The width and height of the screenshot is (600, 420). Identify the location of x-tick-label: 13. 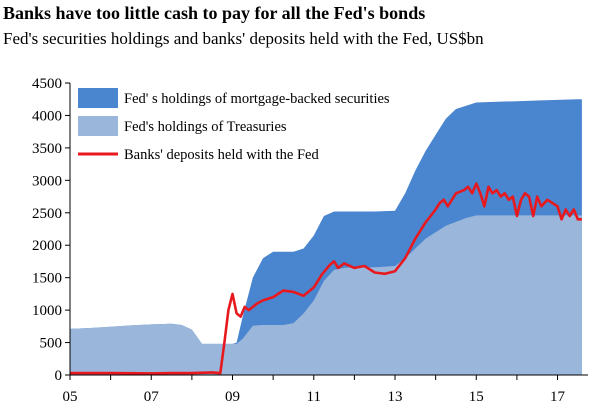
(395, 397).